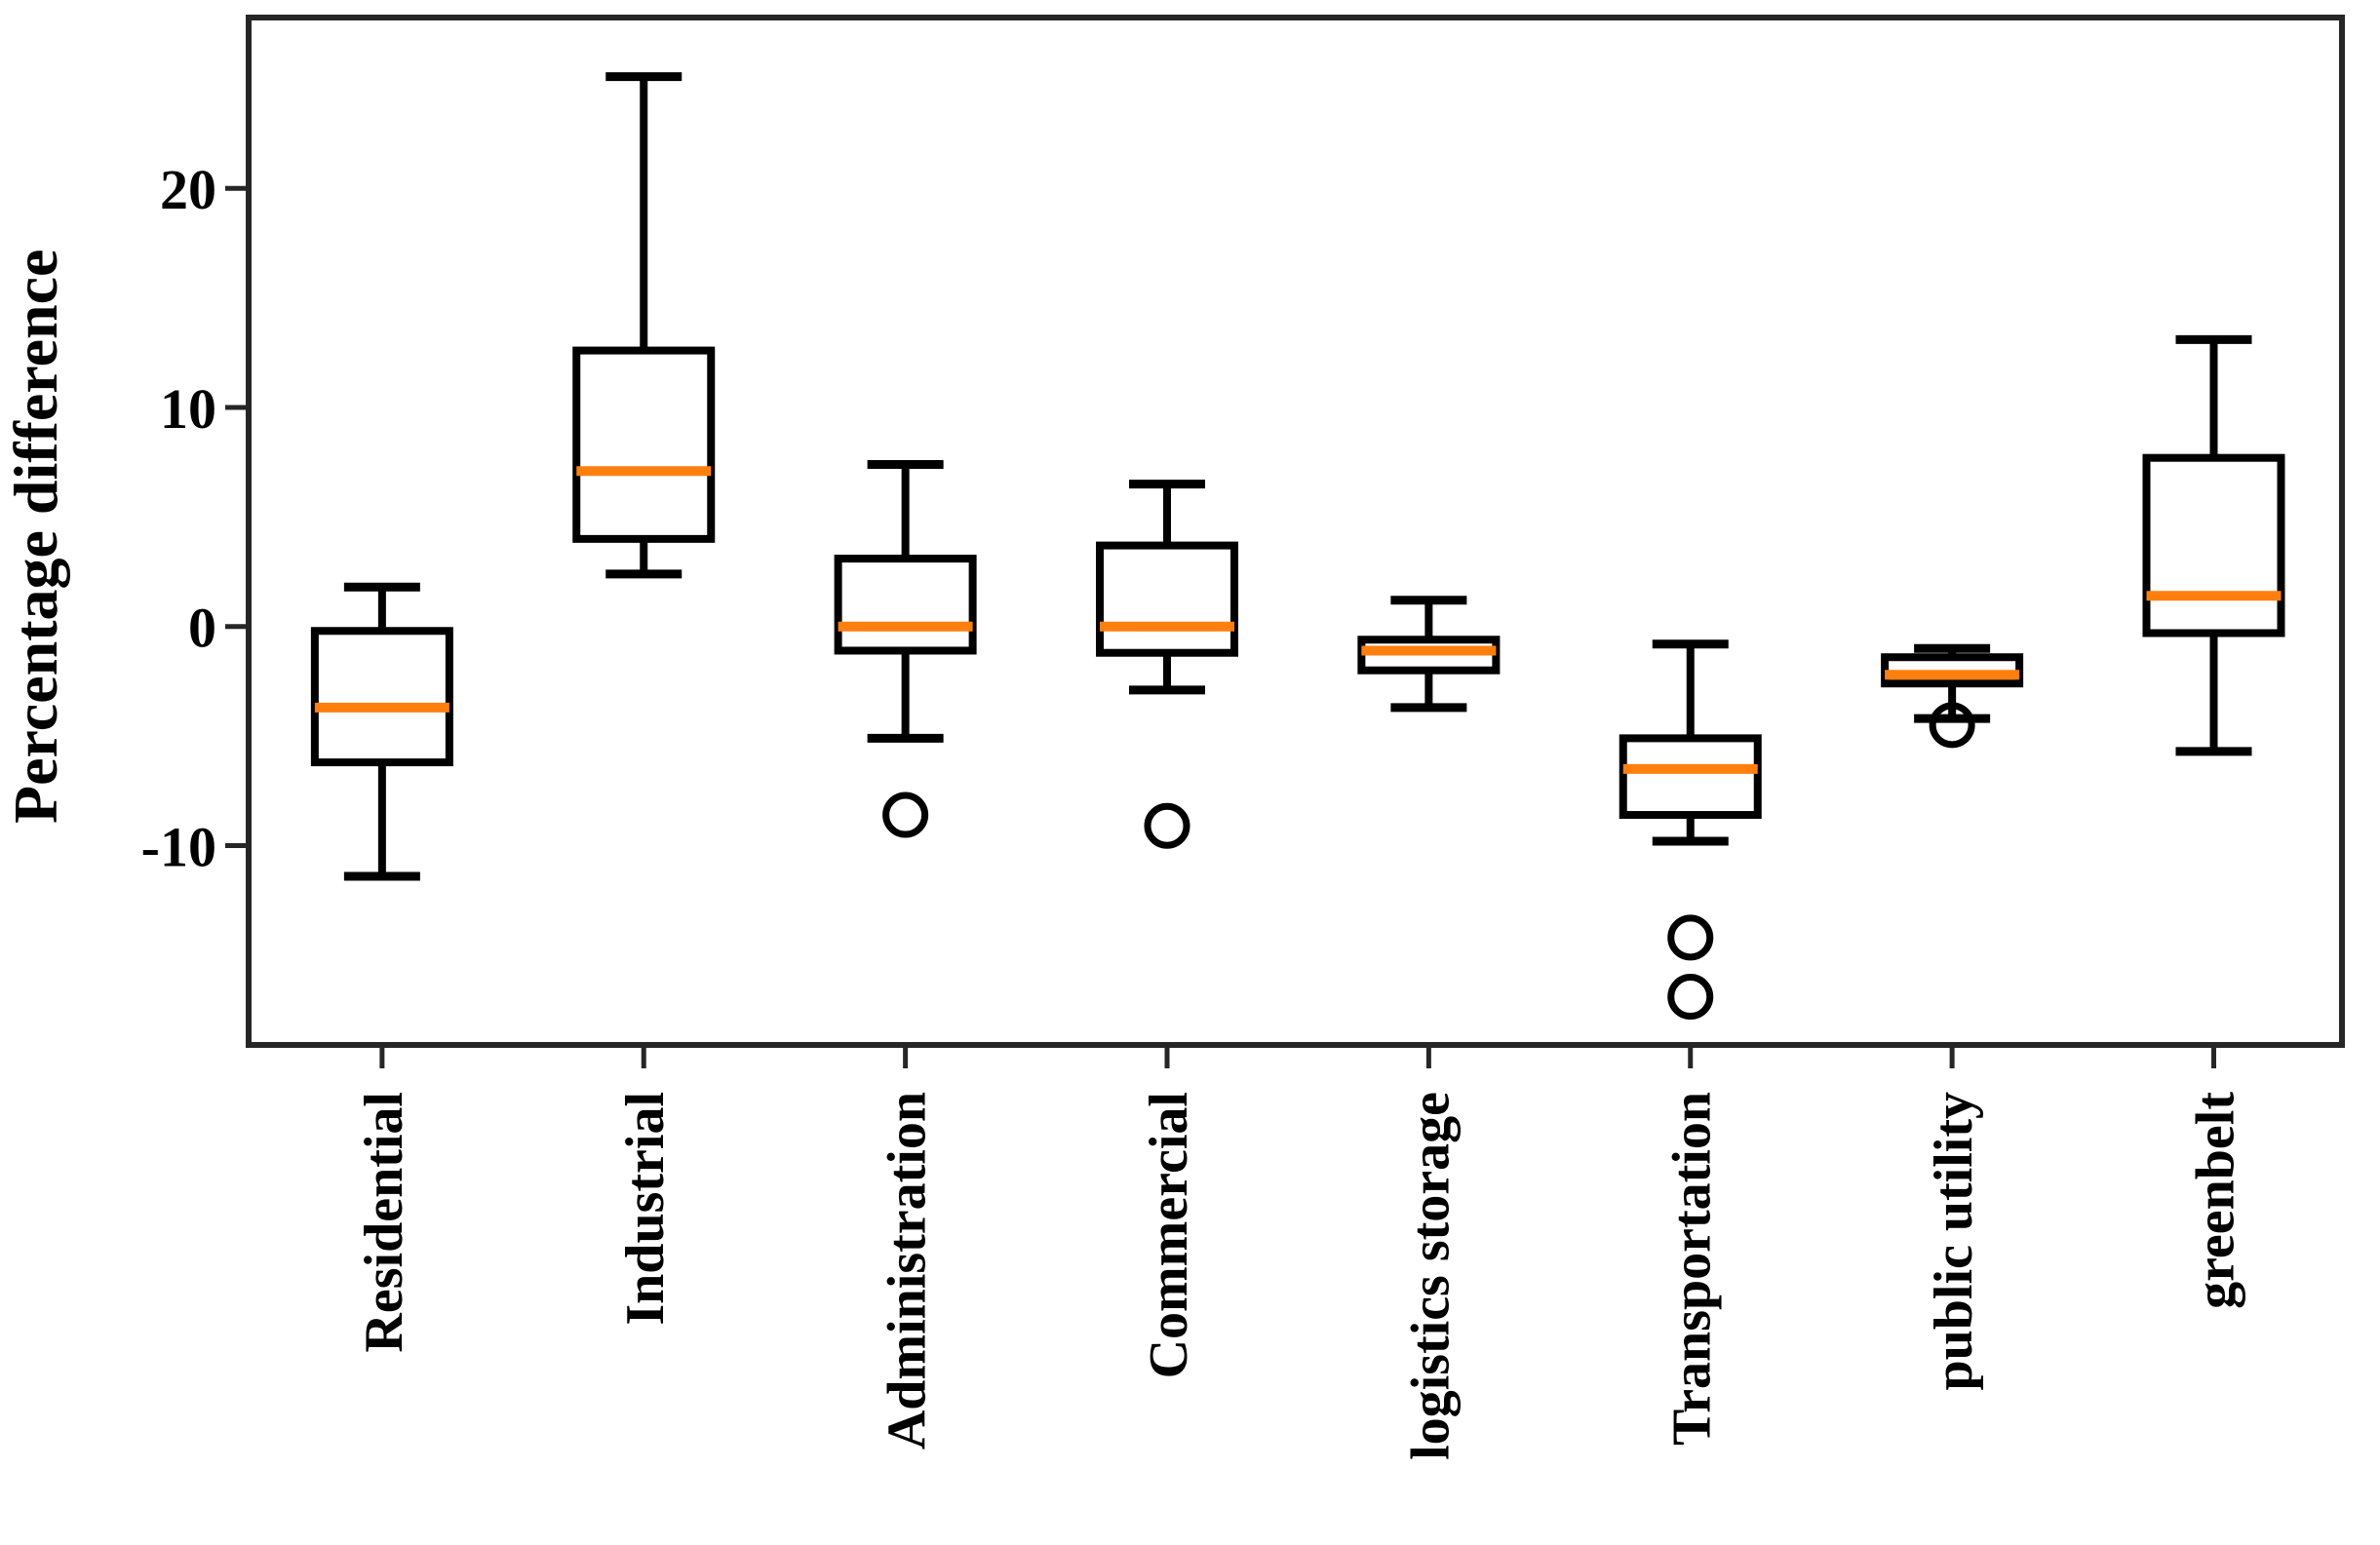 This screenshot has height=1545, width=2380. I want to click on x-tick-label-commercial: Commercial, so click(1169, 1235).